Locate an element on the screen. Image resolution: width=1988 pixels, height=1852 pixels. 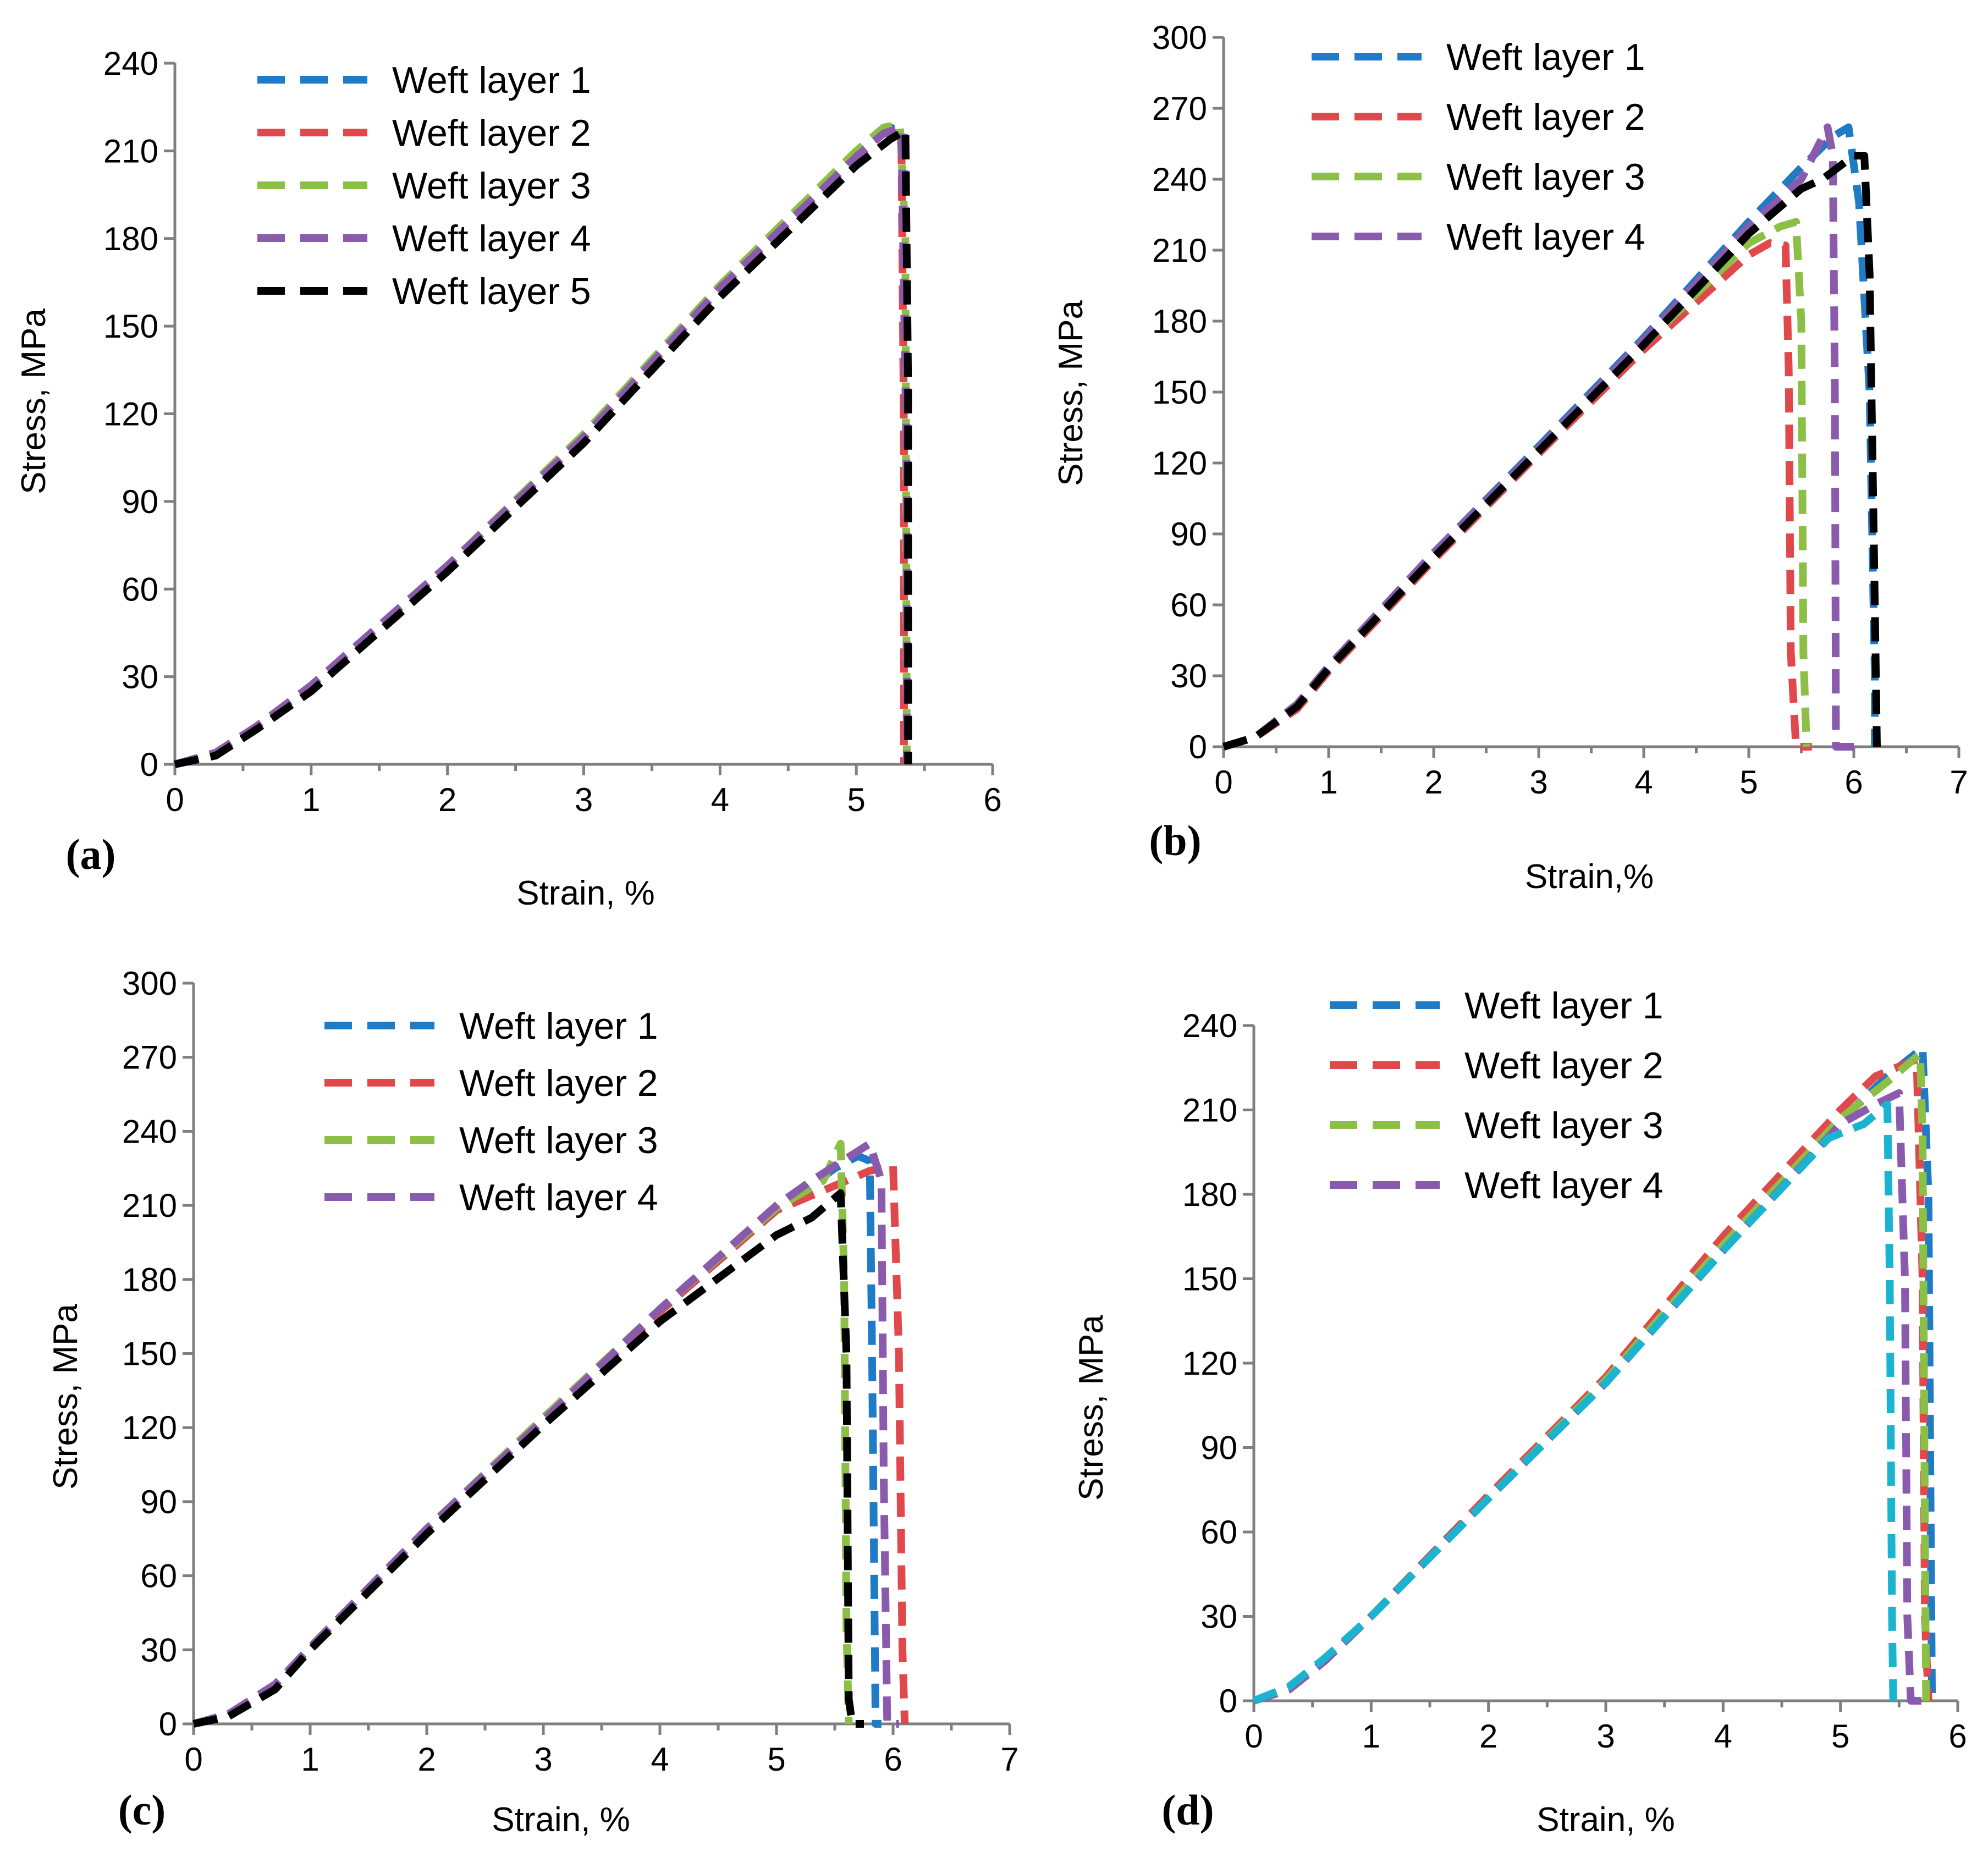
panel-c-legend-label-weft-layer-2: Weft layer 2 is located at coordinates (559, 1083).